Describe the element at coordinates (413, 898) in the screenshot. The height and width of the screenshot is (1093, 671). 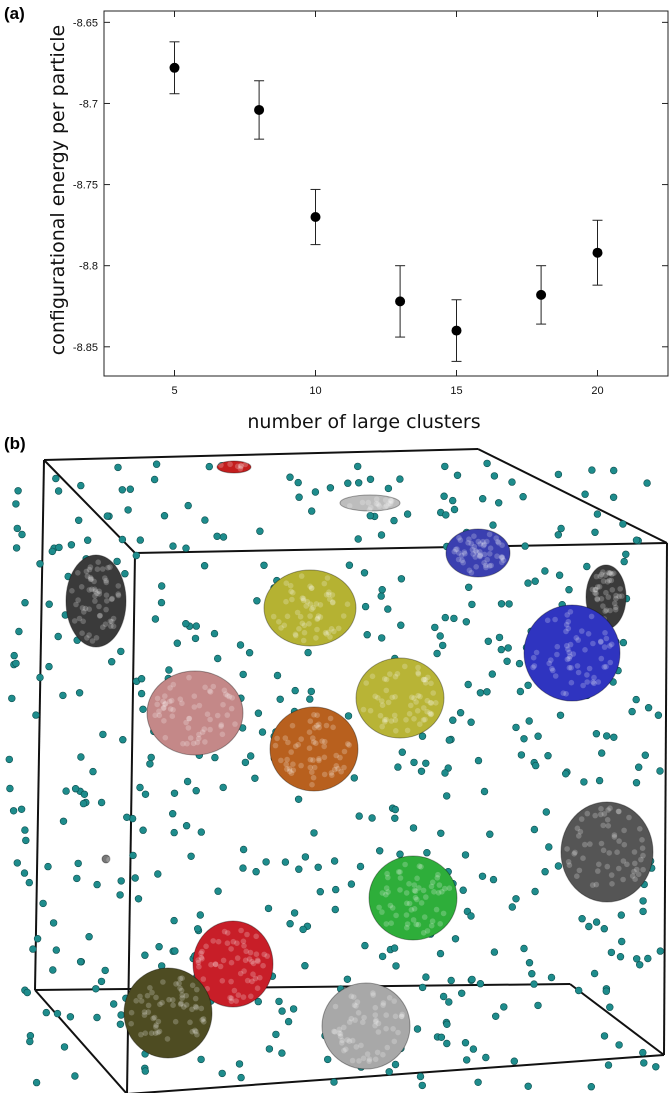
I see `cluster-green` at that location.